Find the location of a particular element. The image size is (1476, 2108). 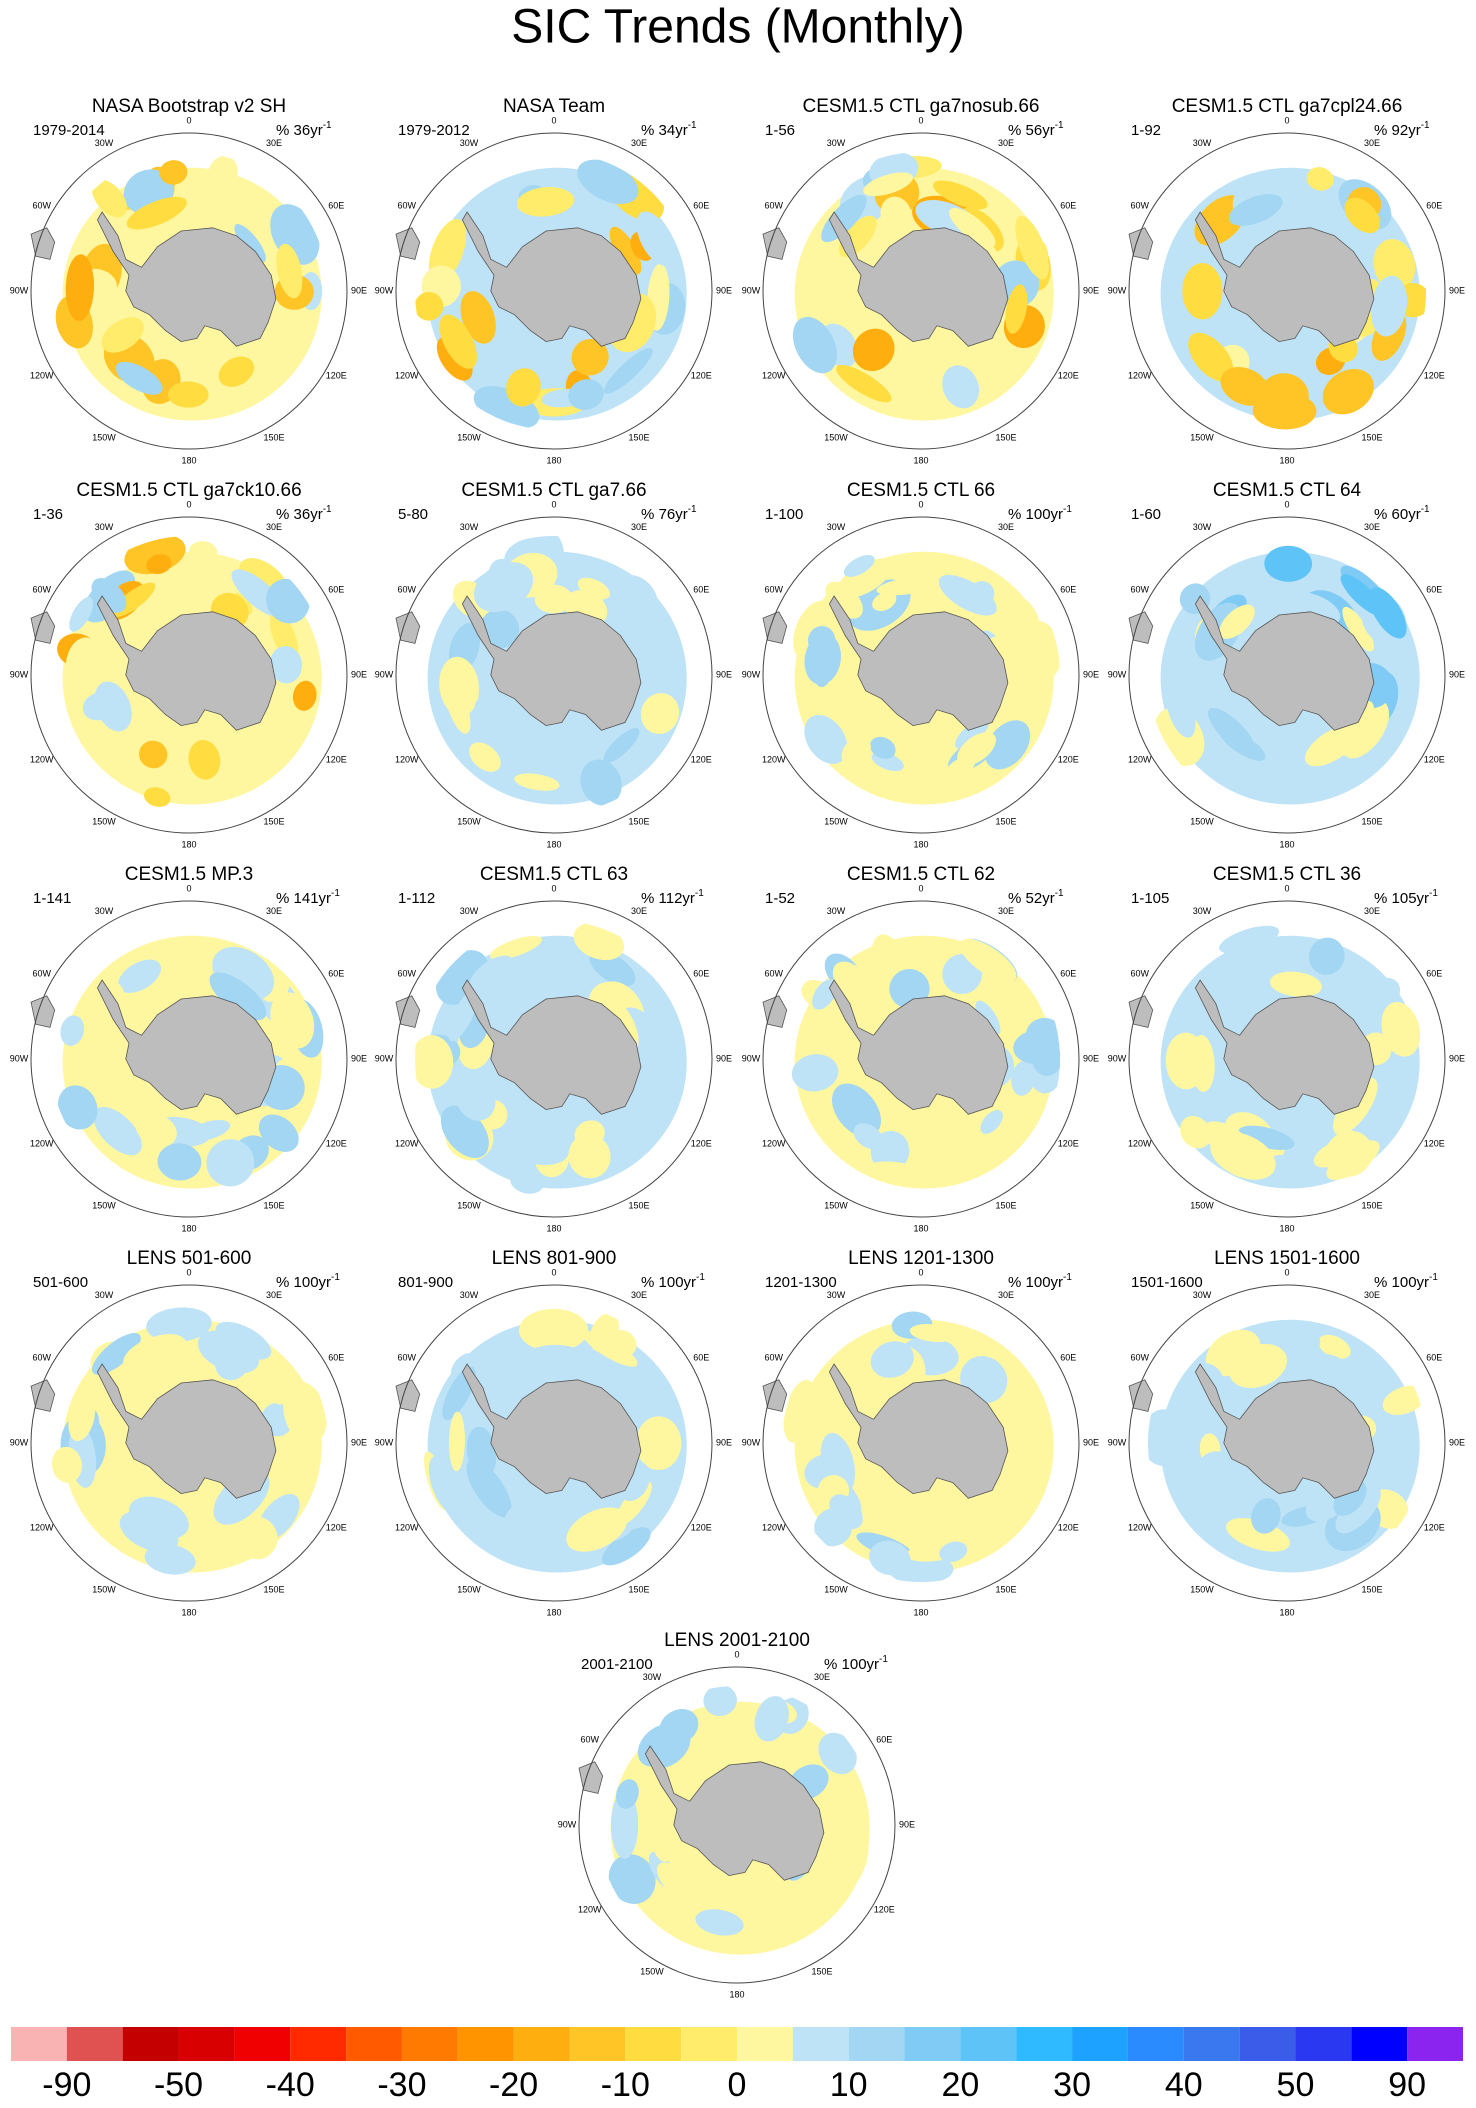

colorbar-label: 50 is located at coordinates (1296, 2085).